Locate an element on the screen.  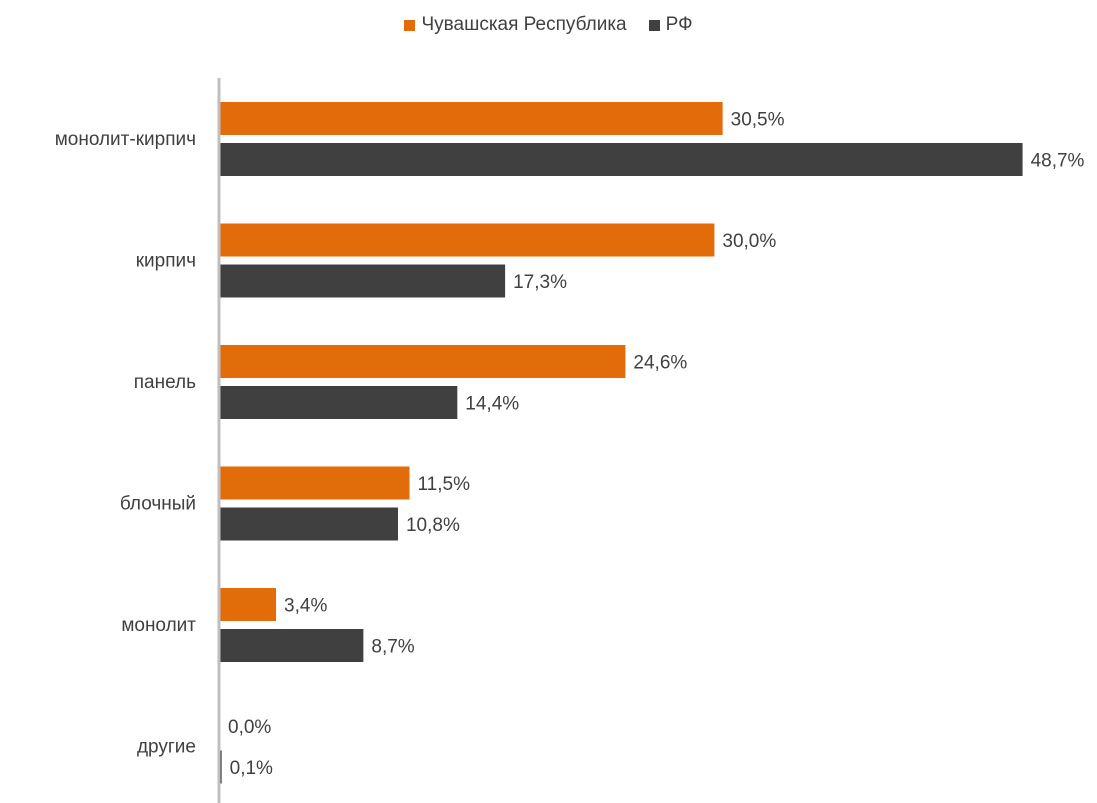
data-label-chuvashia-monolit: 3,4% is located at coordinates (305, 606).